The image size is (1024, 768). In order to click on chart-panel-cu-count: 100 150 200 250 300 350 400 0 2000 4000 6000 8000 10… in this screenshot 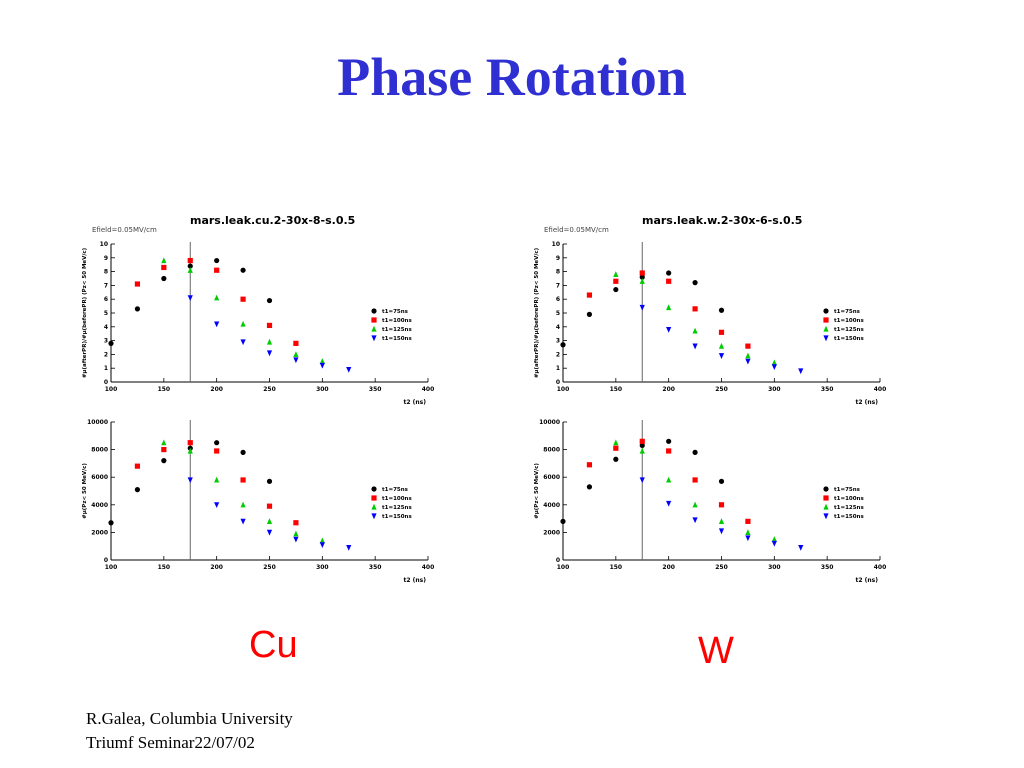, I will do `click(260, 500)`.